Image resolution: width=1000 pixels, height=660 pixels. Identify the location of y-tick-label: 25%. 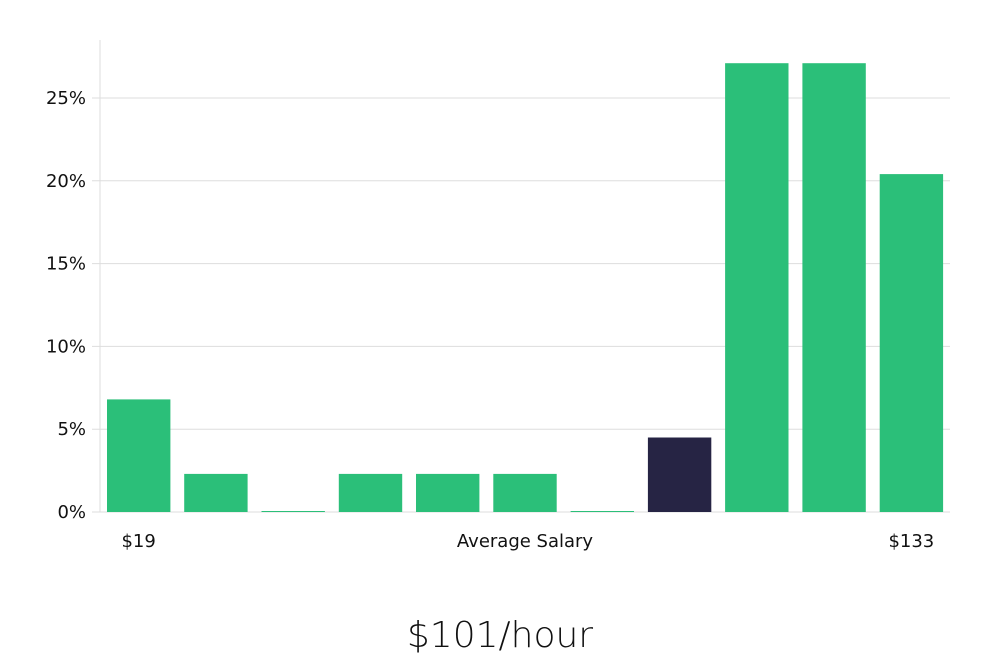
(66, 98).